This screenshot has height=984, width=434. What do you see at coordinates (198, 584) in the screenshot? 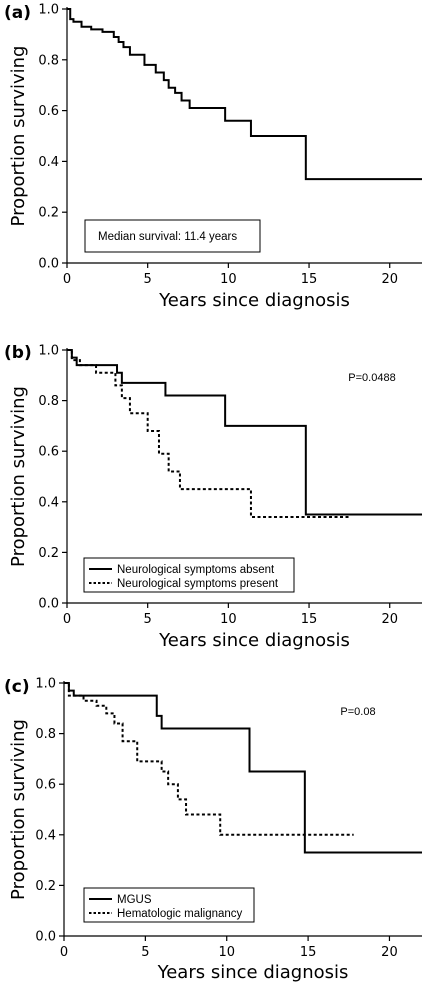
I see `legend-entry: Neurological symptoms present` at bounding box center [198, 584].